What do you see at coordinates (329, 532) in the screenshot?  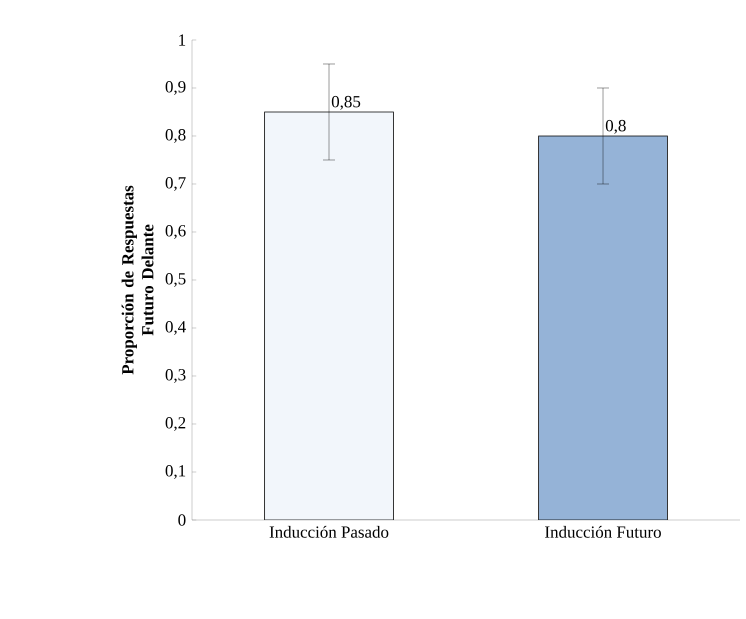 I see `x-tick-label: Inducción Pasado` at bounding box center [329, 532].